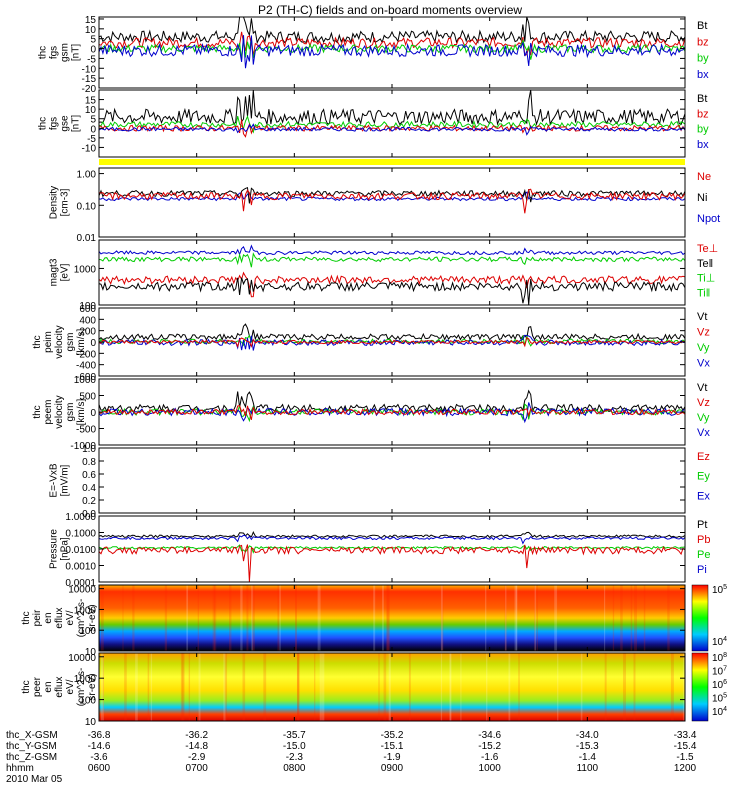 This screenshot has height=800, width=750. I want to click on legend-entry: Te⊥, so click(707, 249).